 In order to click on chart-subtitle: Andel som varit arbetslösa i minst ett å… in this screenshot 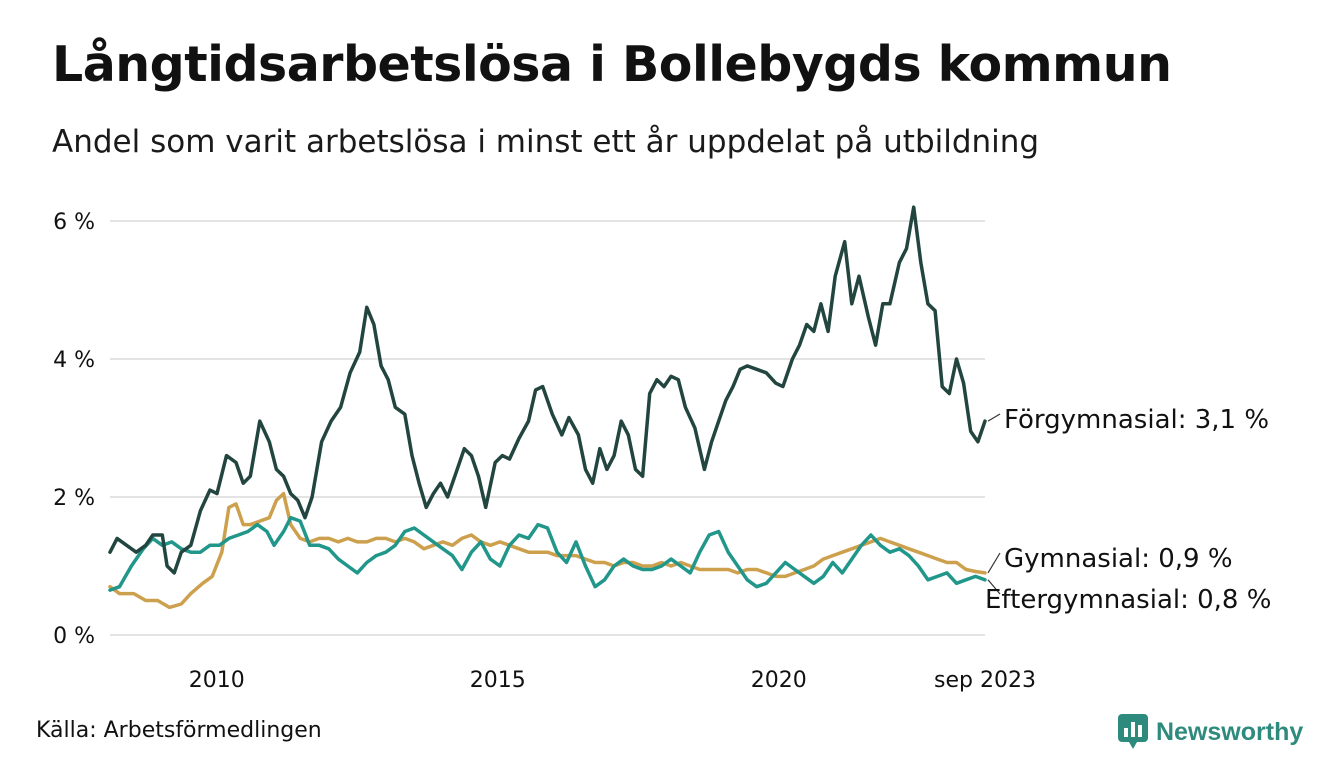, I will do `click(546, 142)`.